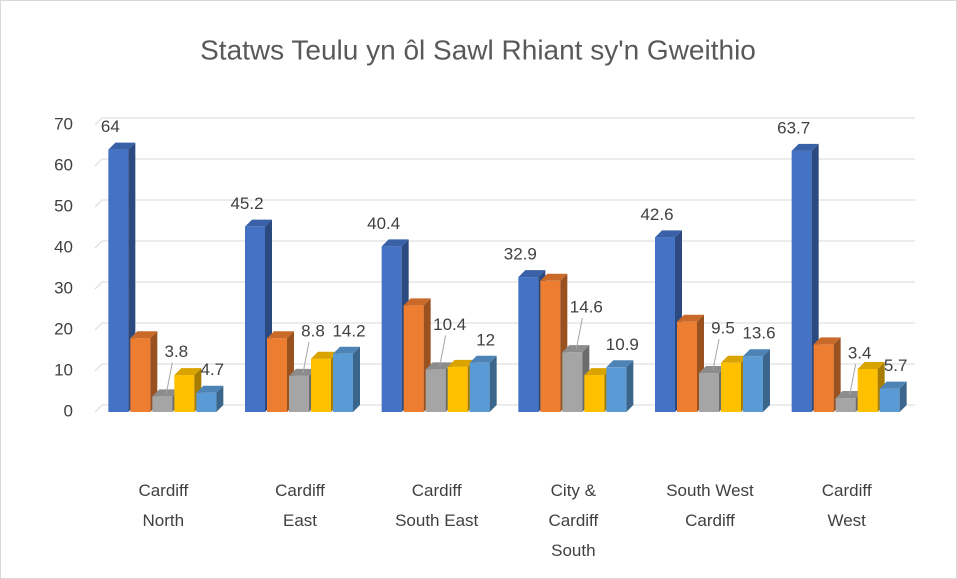  Describe the element at coordinates (68, 410) in the screenshot. I see `y-tick-label: 0` at that location.